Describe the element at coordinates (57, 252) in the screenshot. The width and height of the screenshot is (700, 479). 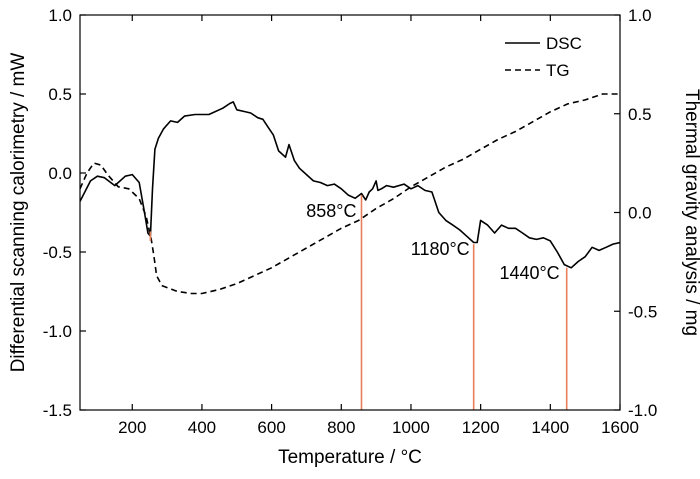
I see `y-left-tick-label: -0.5` at that location.